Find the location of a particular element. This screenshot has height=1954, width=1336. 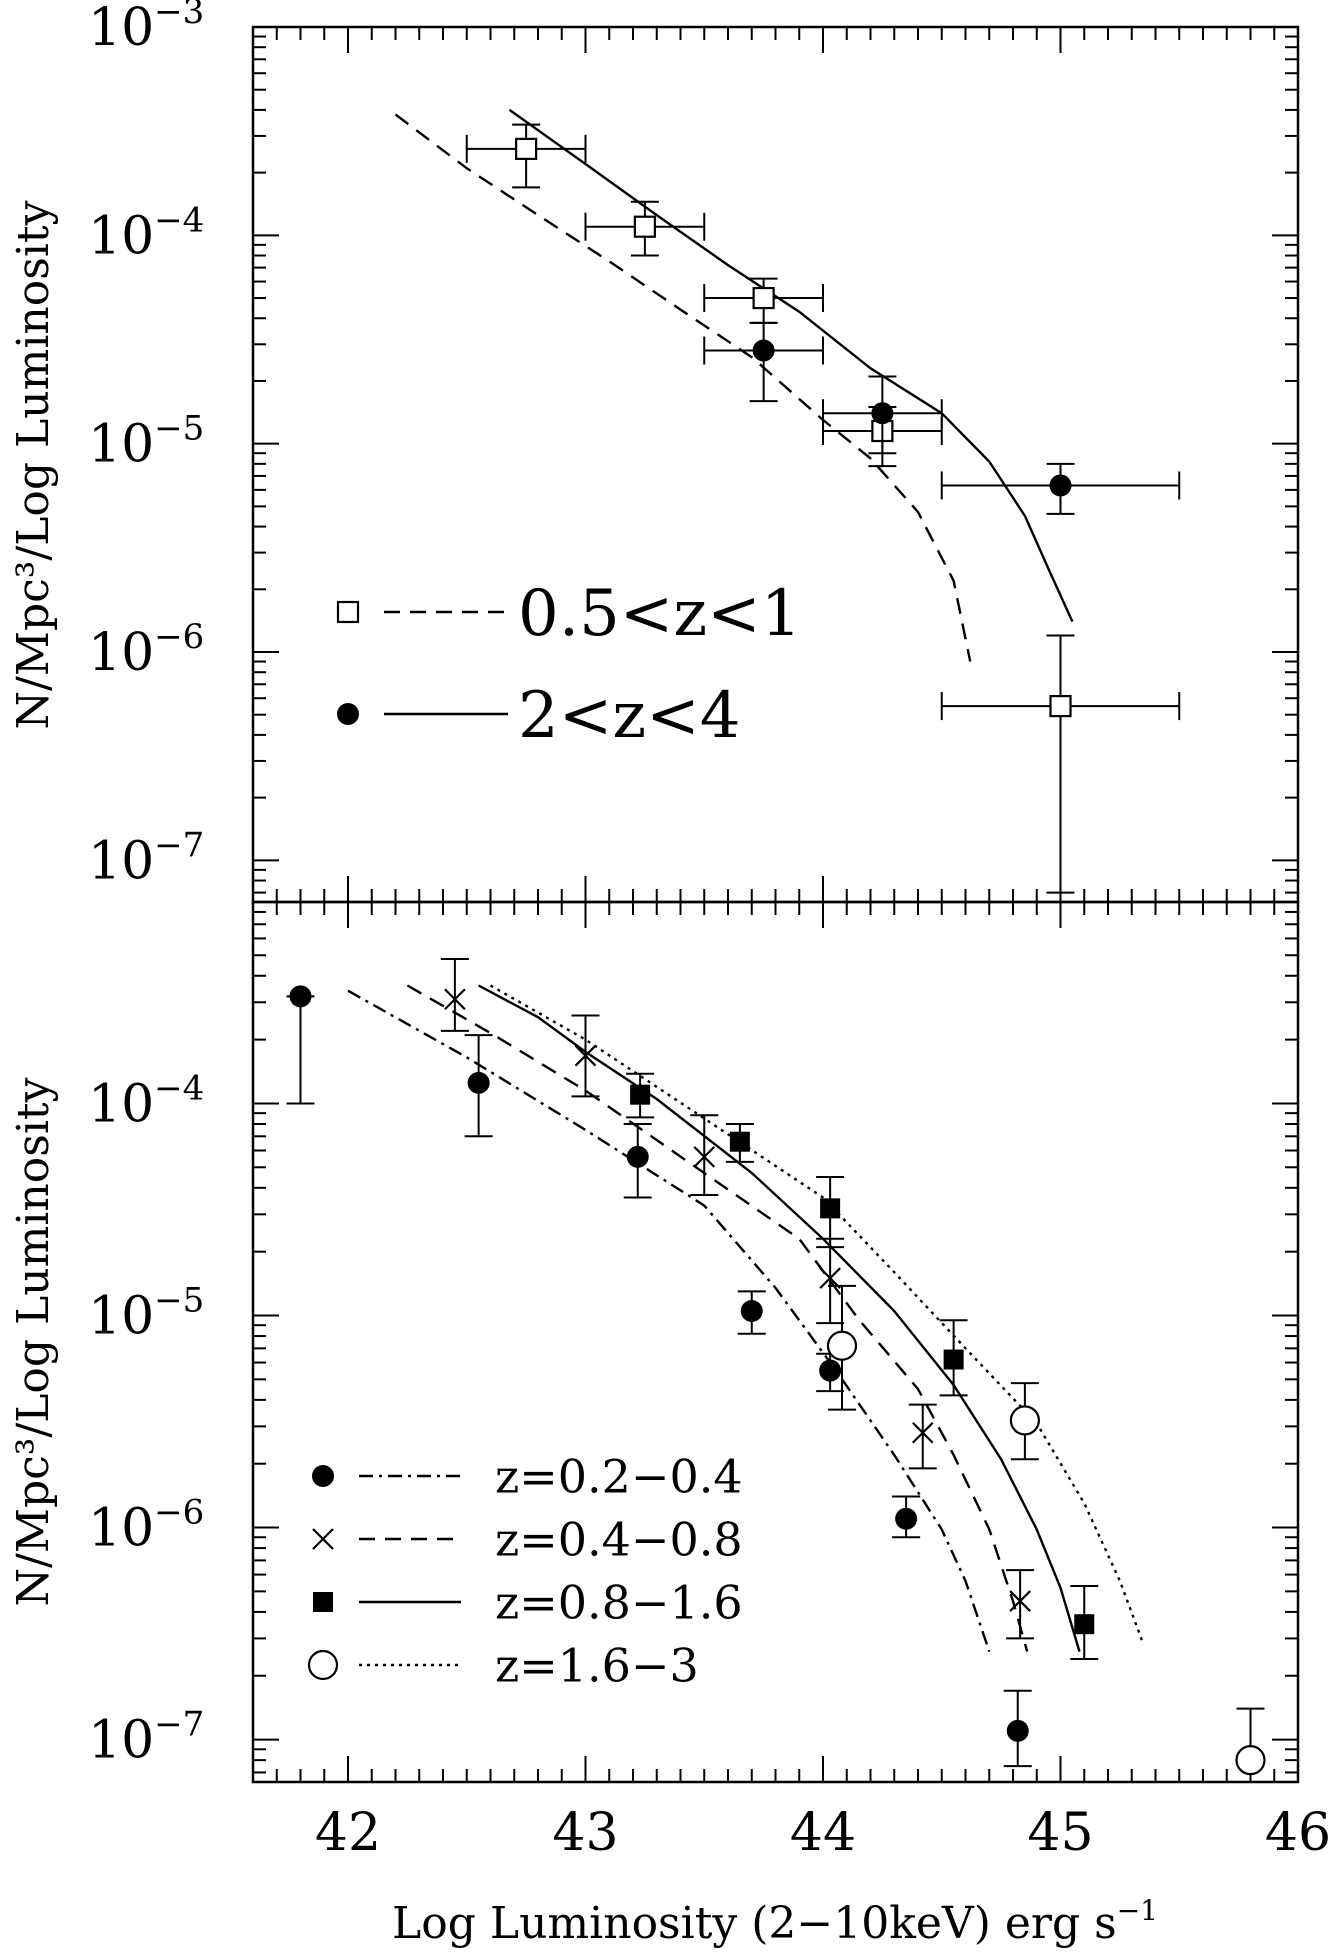

x-tick-label: 42 is located at coordinates (348, 1833).